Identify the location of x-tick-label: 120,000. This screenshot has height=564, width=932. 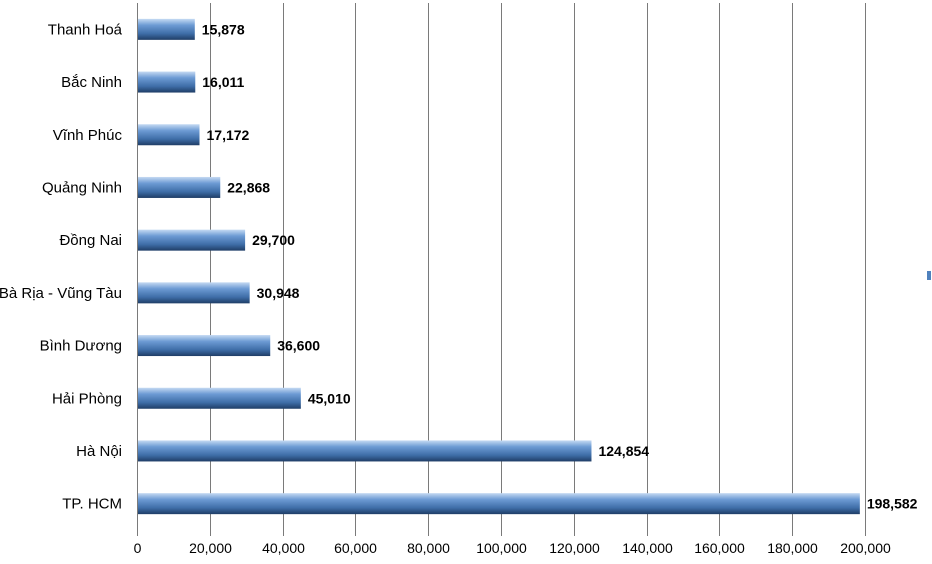
(574, 548).